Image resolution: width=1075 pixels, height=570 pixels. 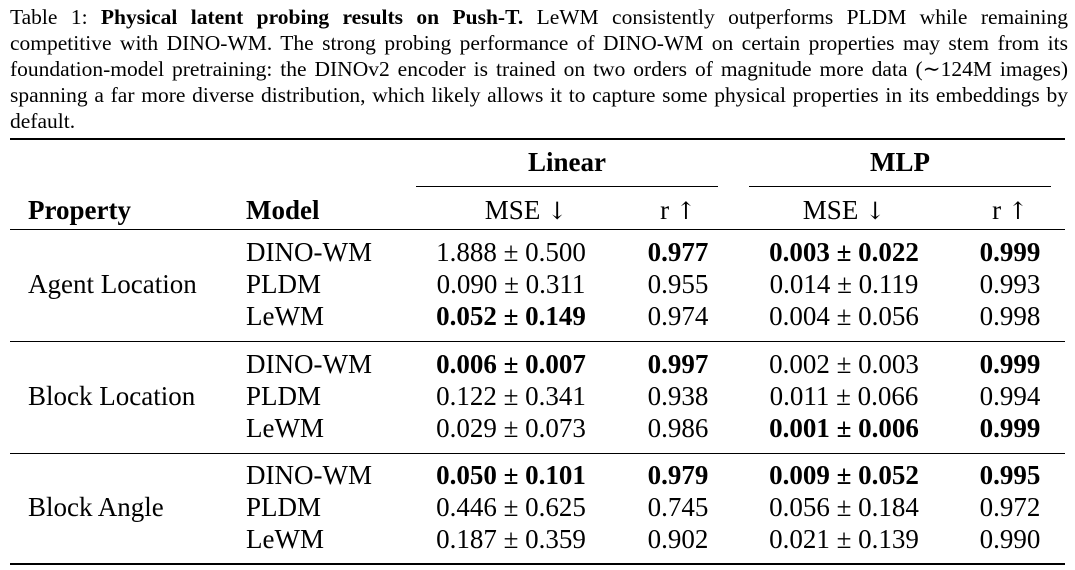 What do you see at coordinates (112, 396) in the screenshot?
I see `property-cell: Block Location` at bounding box center [112, 396].